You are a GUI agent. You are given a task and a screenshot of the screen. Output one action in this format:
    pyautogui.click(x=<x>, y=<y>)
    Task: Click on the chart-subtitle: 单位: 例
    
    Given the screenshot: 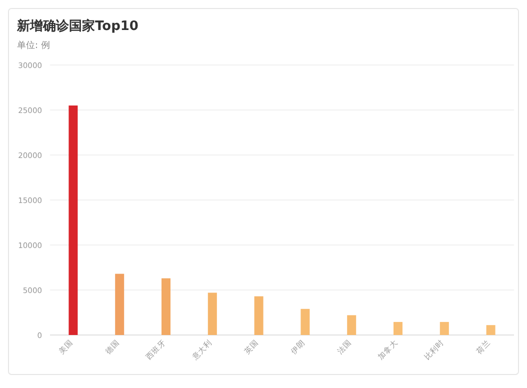 What is the action you would take?
    pyautogui.click(x=33, y=45)
    